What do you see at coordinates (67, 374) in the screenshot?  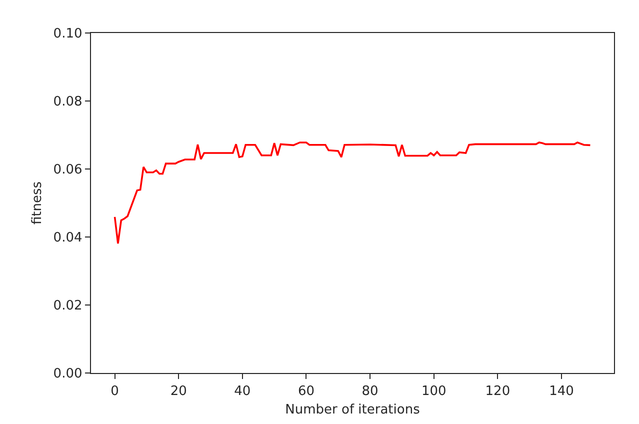 I see `y-tick-label: 0.00` at bounding box center [67, 374].